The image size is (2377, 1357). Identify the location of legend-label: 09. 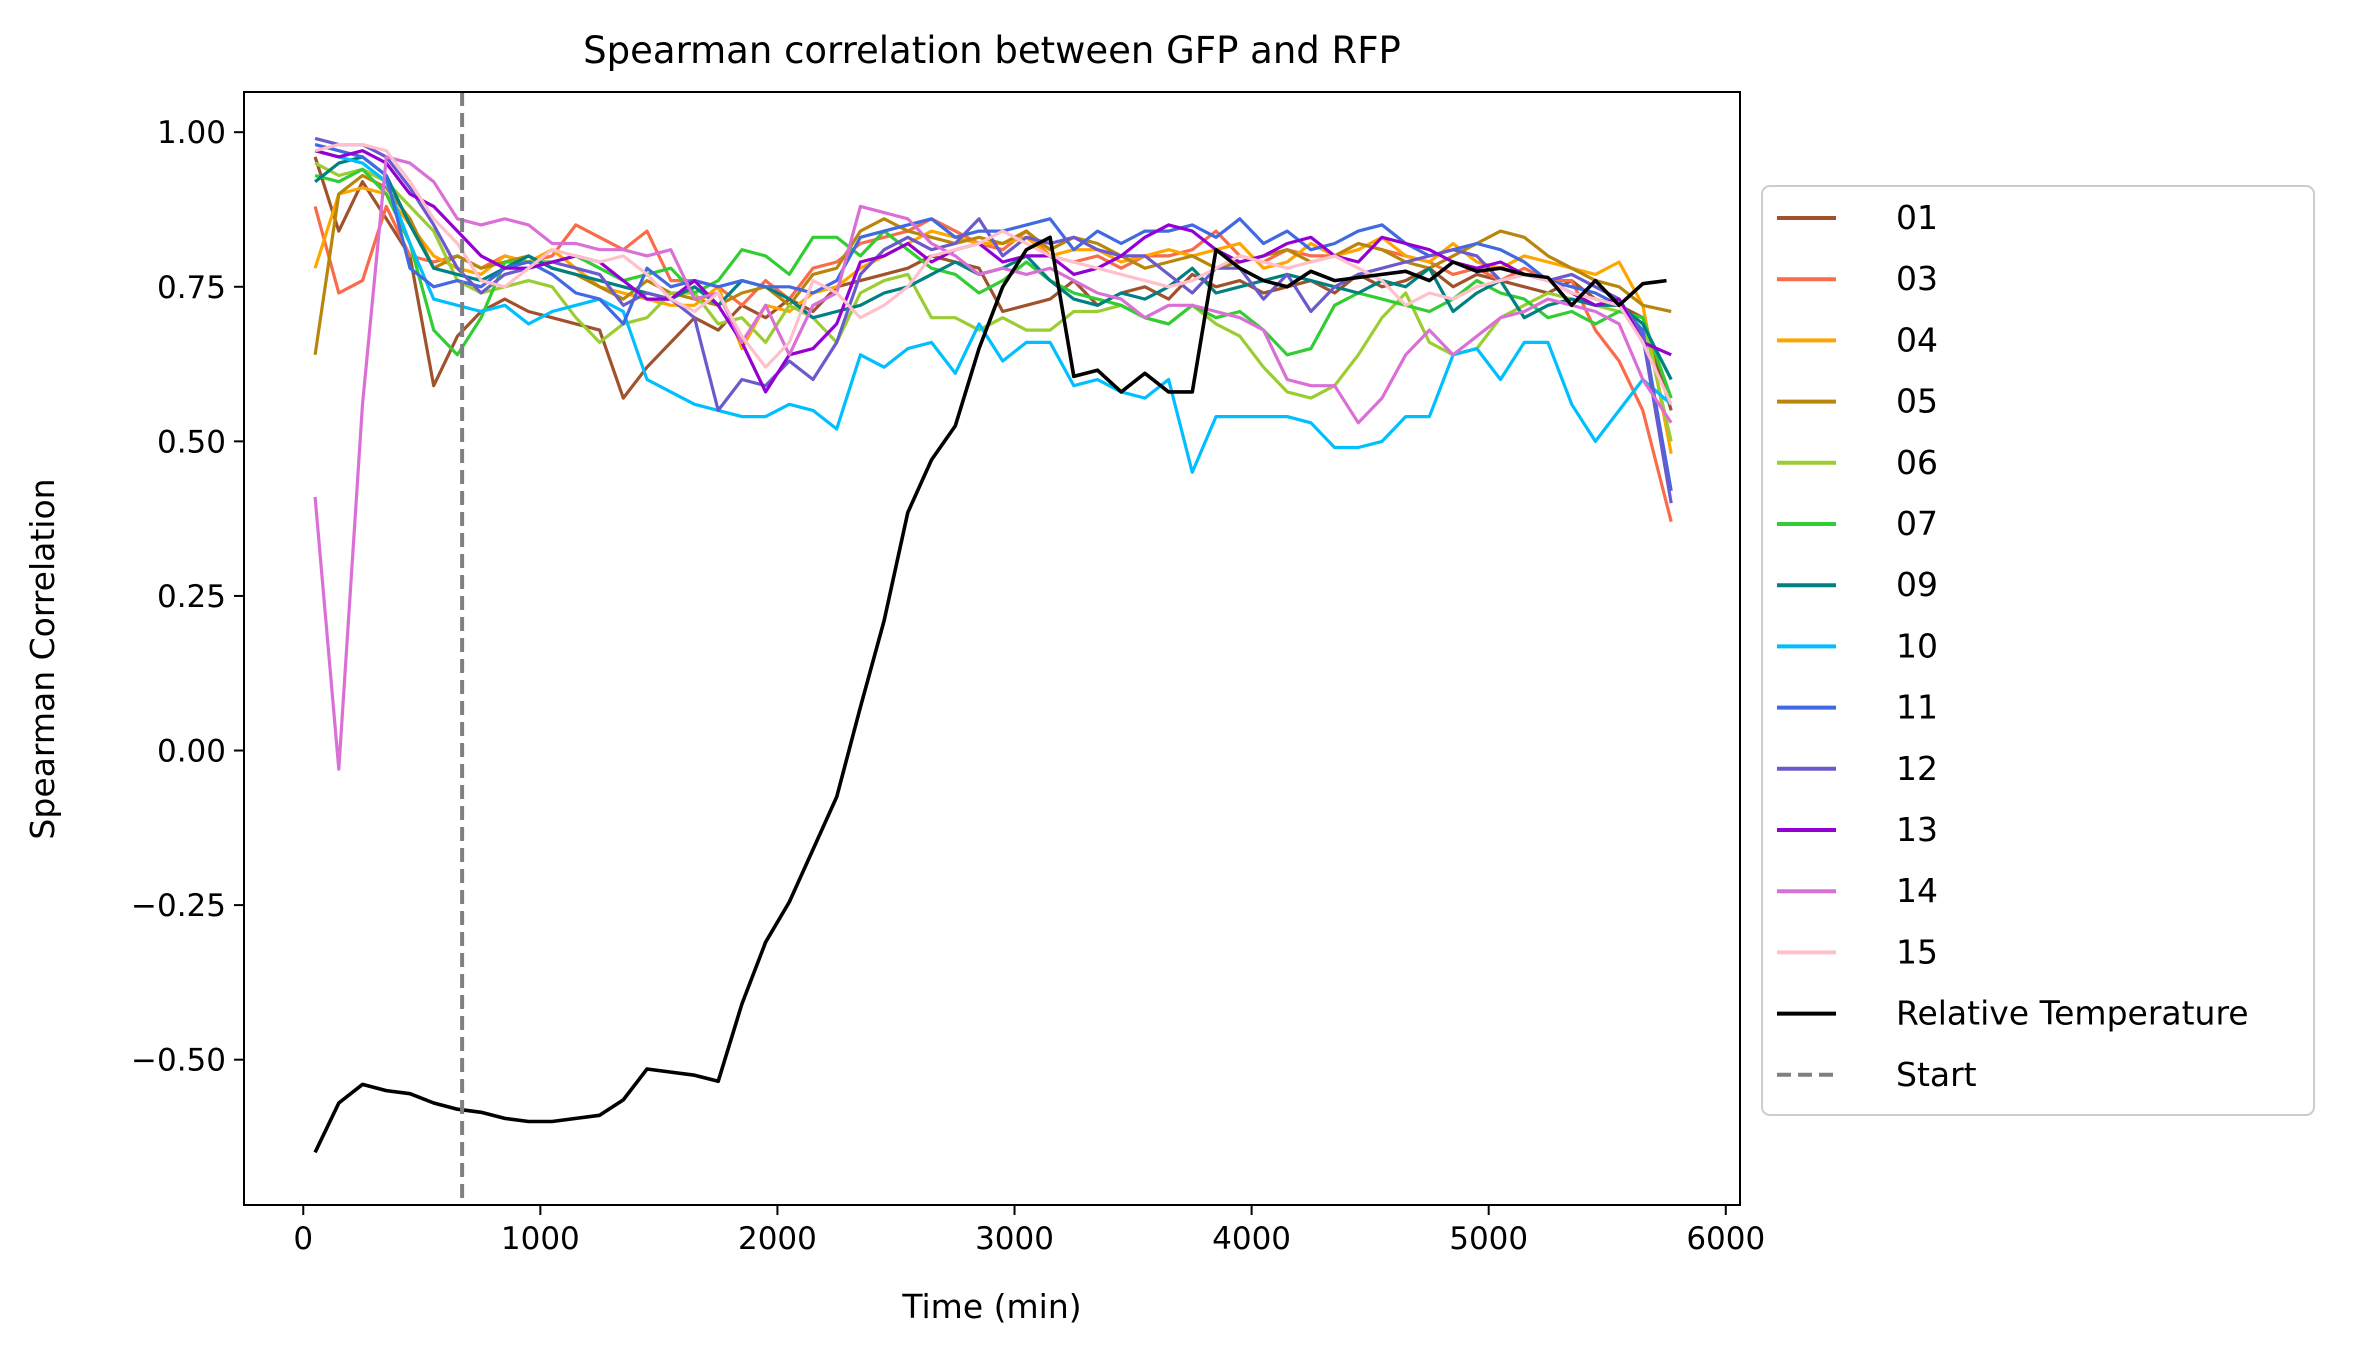
(1917, 584).